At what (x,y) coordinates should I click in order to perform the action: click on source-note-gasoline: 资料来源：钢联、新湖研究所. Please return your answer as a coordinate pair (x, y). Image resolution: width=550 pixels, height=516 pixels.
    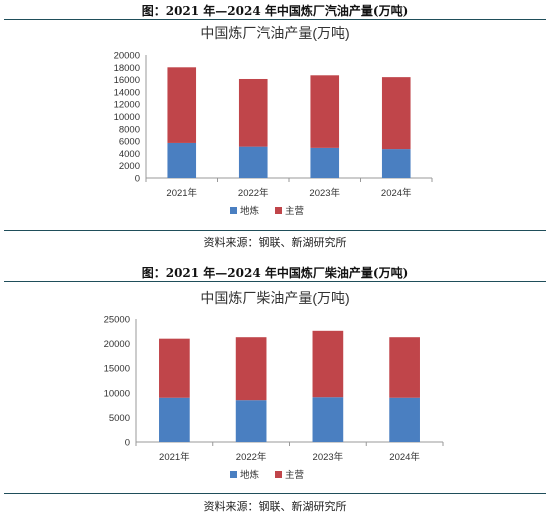
    Looking at the image, I should click on (275, 242).